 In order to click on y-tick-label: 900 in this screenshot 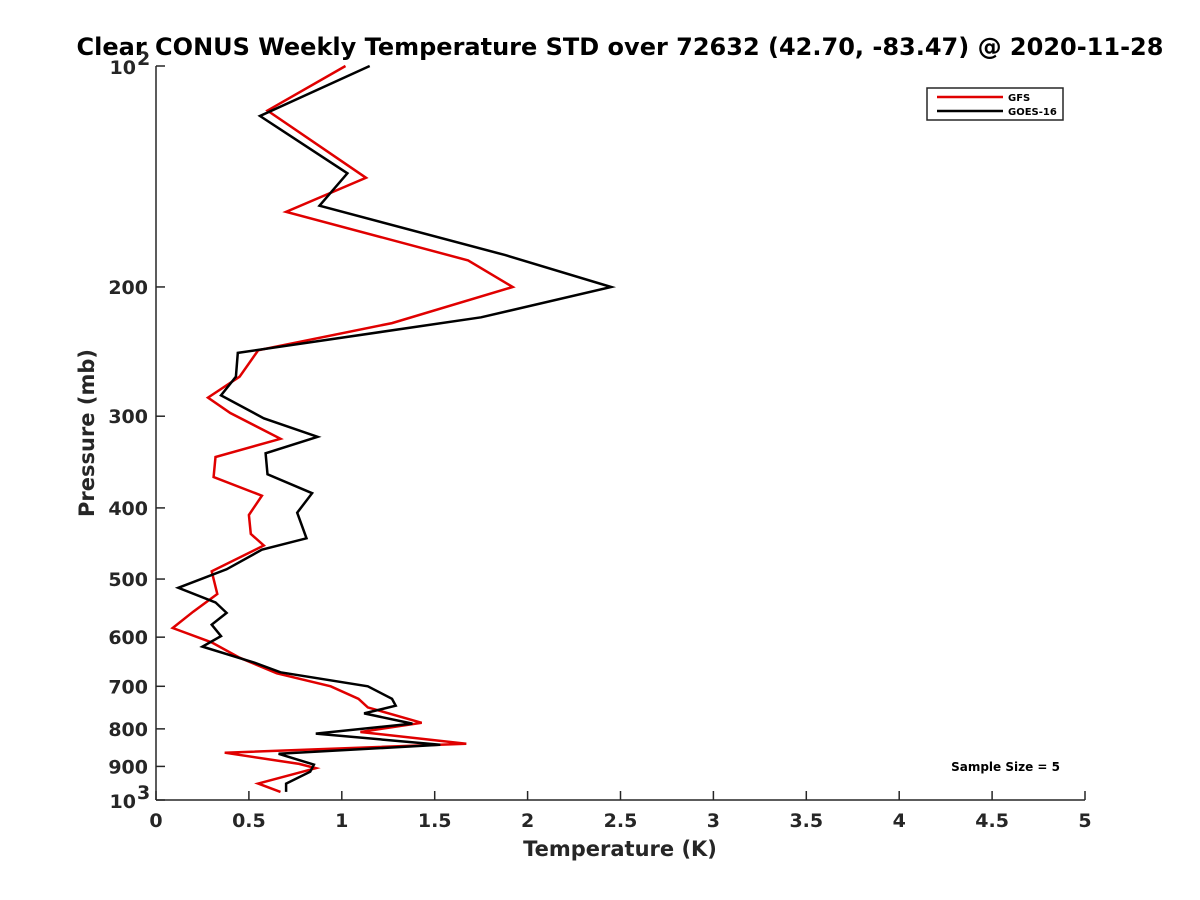, I will do `click(128, 767)`.